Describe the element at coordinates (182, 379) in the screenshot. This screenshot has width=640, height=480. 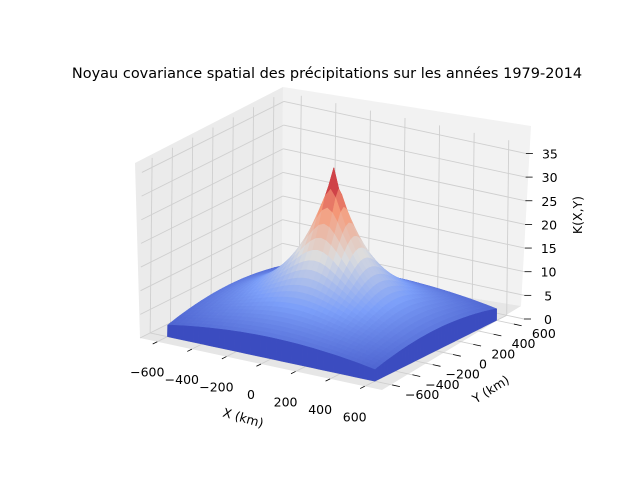
I see `x-tick-label: −400` at that location.